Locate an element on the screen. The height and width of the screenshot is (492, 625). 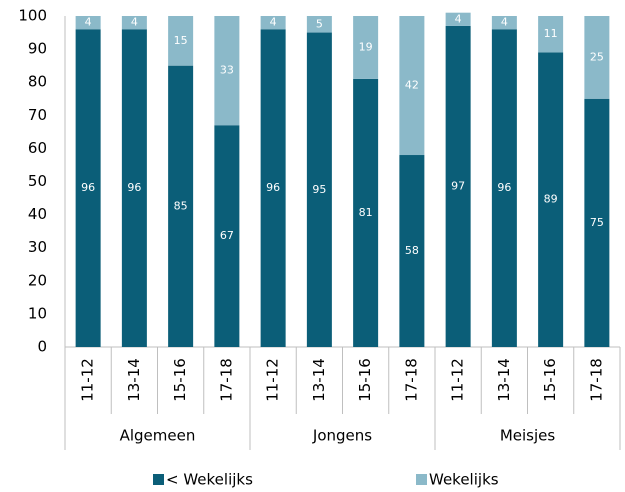
y-tick-label: 30 is located at coordinates (37, 247).